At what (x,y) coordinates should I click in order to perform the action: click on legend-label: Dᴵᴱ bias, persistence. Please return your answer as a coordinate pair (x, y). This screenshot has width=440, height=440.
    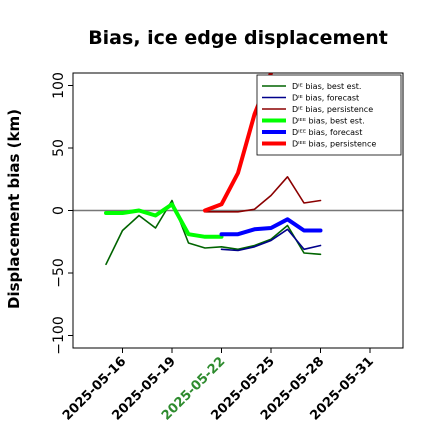
    Looking at the image, I should click on (332, 109).